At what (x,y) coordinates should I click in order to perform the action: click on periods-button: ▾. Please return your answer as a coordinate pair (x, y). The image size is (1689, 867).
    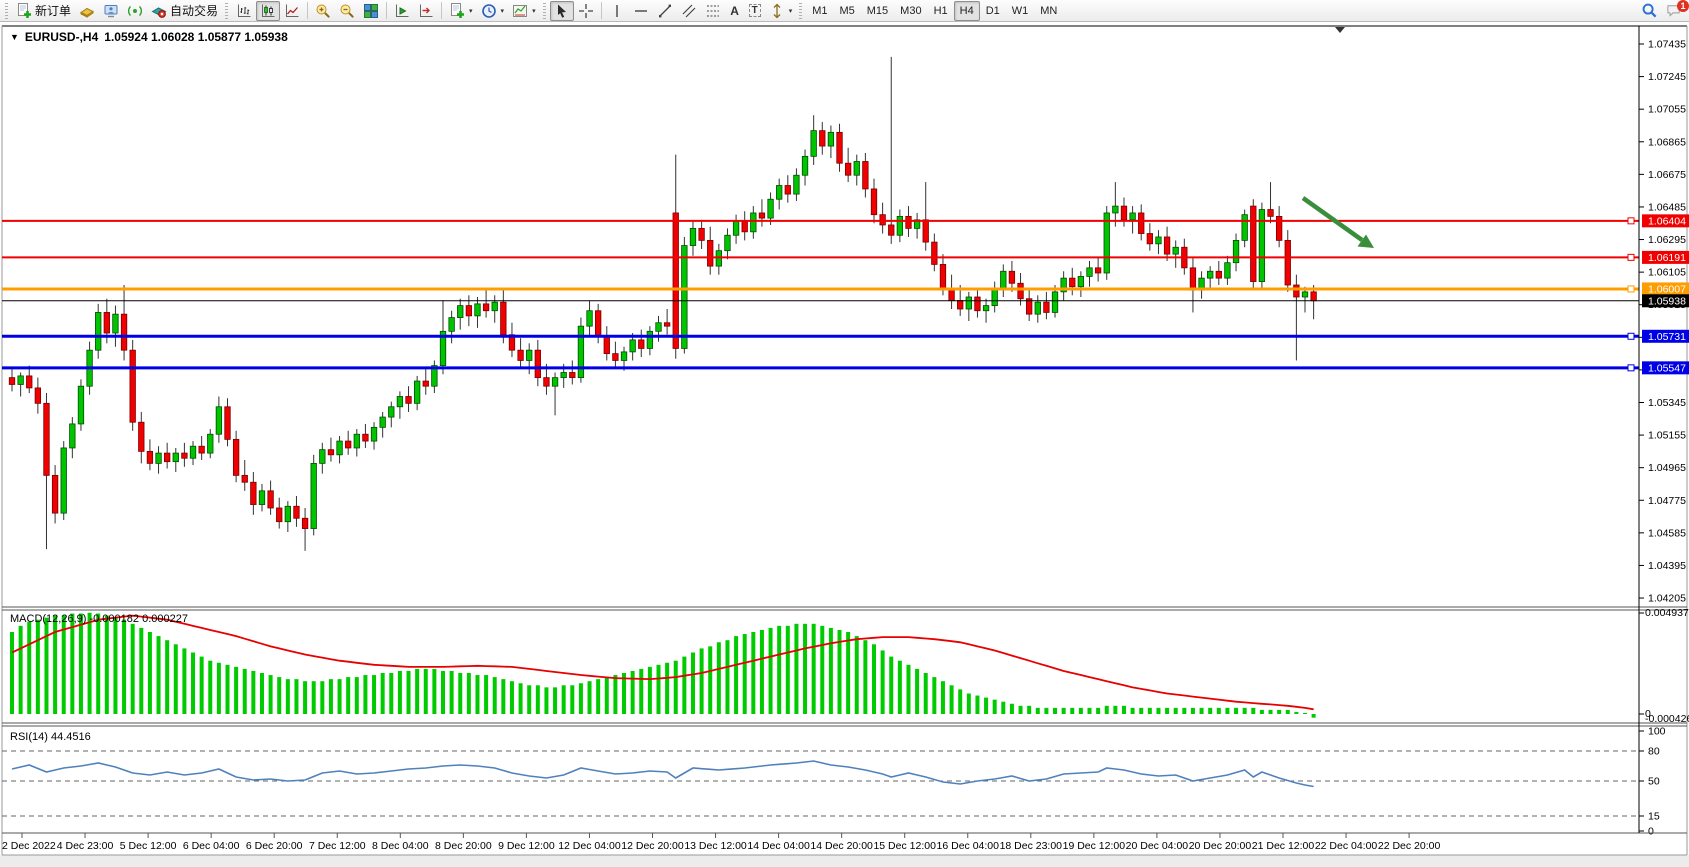
    Looking at the image, I should click on (493, 11).